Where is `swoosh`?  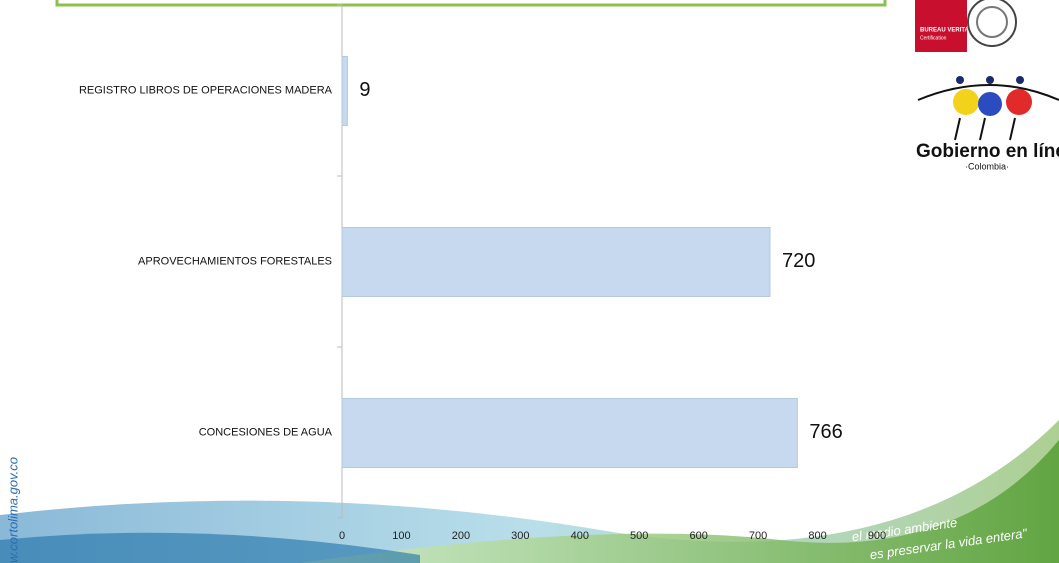
swoosh is located at coordinates (210, 547).